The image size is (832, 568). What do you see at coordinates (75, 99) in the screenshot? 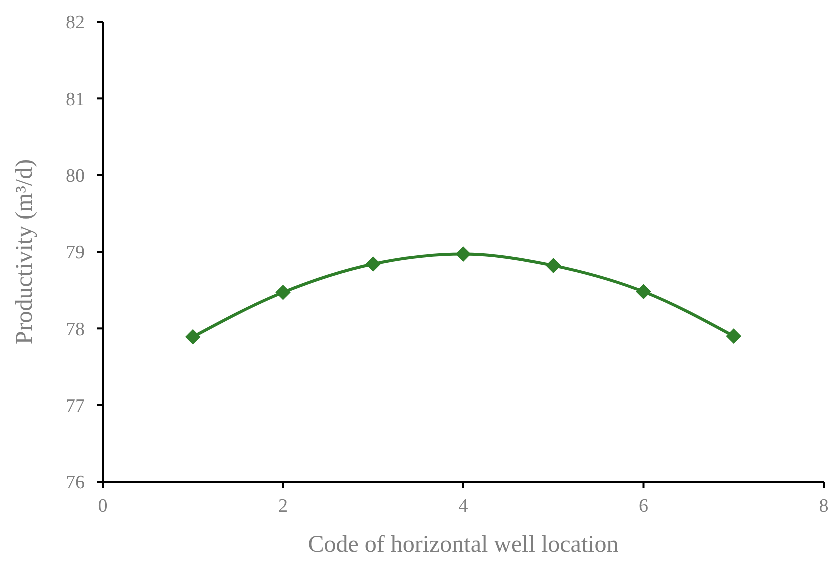
I see `y-tick-label: 81` at bounding box center [75, 99].